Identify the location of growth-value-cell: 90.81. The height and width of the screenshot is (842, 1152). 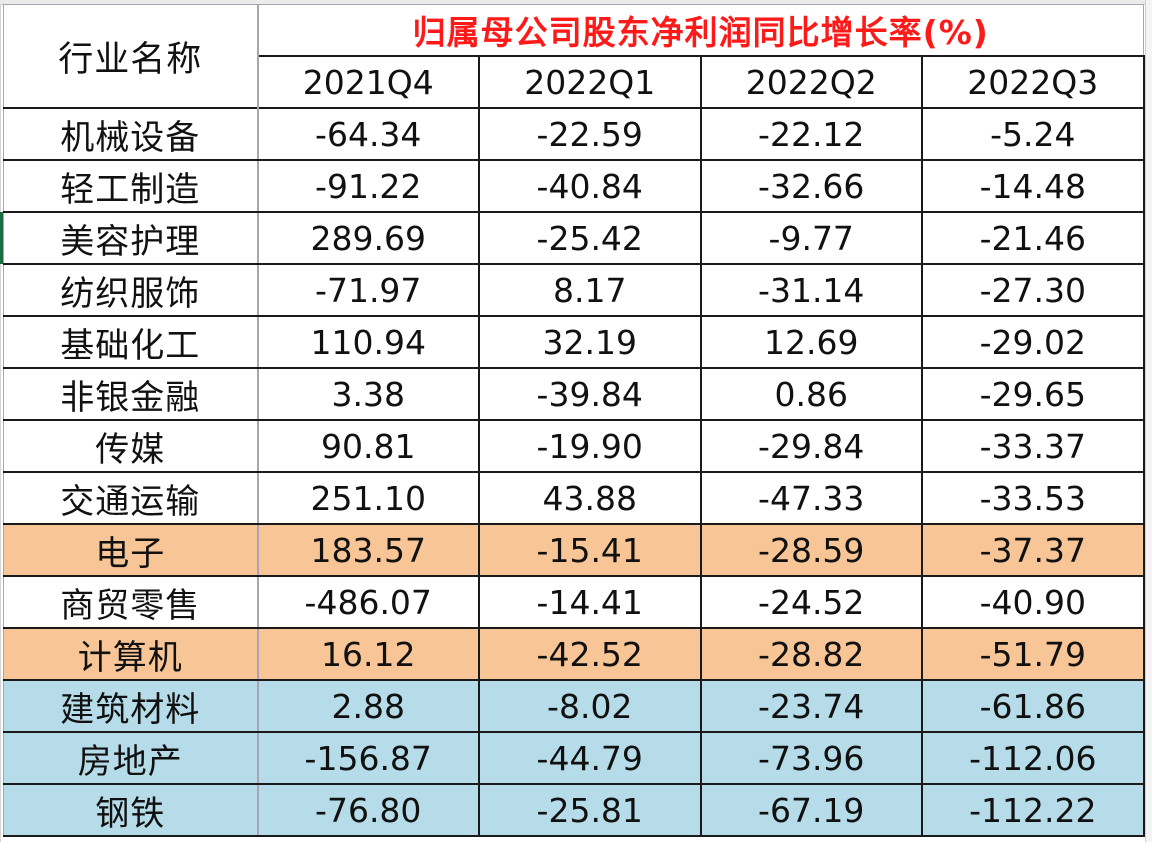
(368, 446).